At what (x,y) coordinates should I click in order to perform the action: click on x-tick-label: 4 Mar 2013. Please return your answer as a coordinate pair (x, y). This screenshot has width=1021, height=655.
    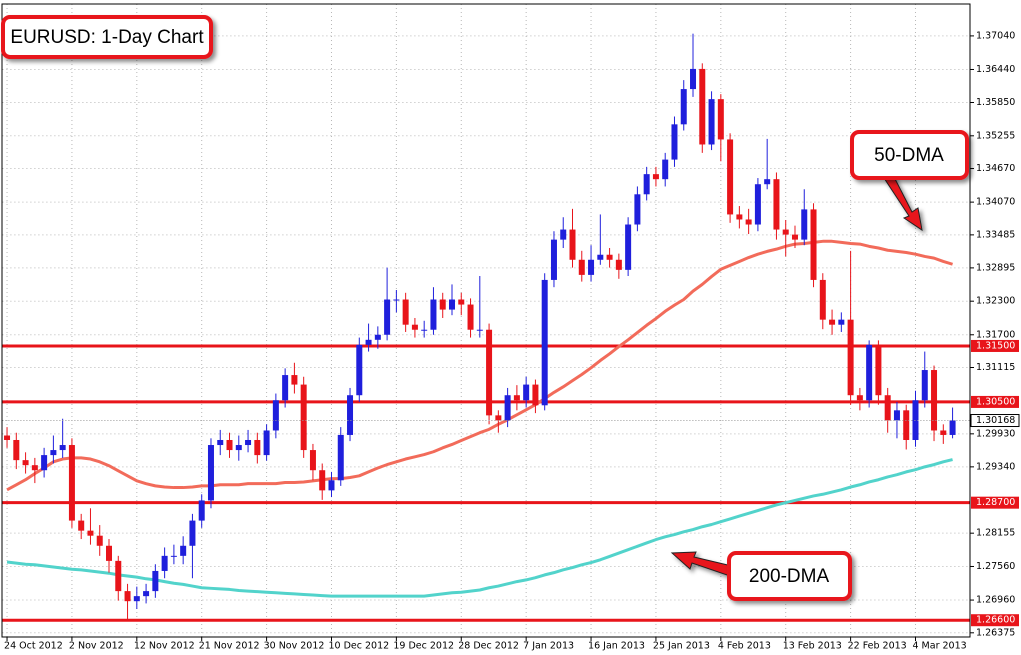
    Looking at the image, I should click on (939, 646).